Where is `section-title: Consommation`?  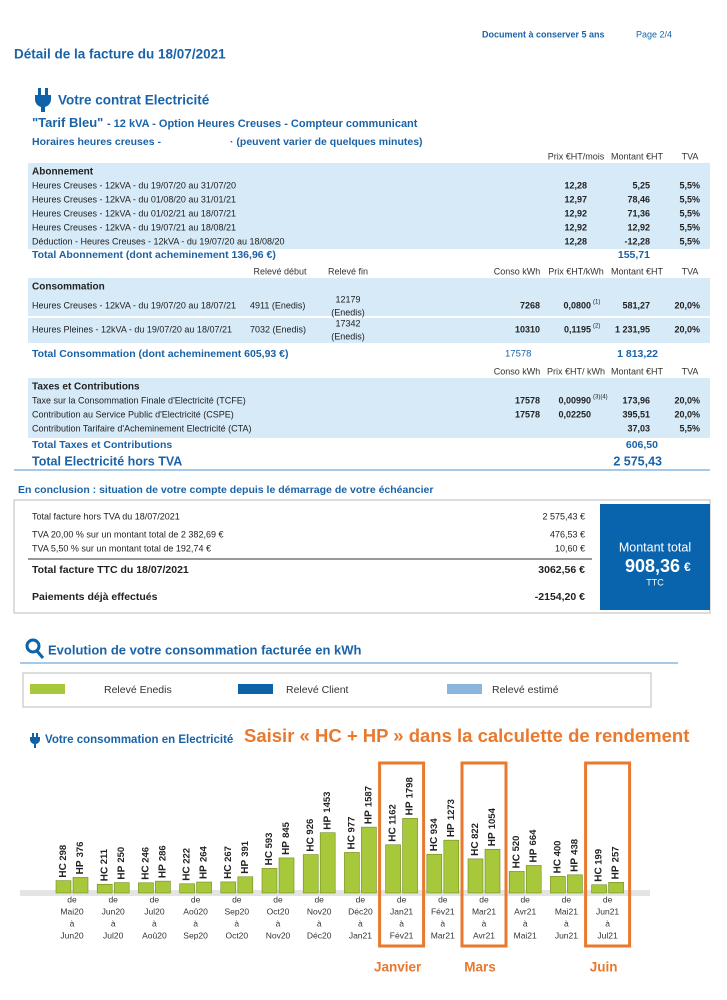
section-title: Consommation is located at coordinates (68, 287).